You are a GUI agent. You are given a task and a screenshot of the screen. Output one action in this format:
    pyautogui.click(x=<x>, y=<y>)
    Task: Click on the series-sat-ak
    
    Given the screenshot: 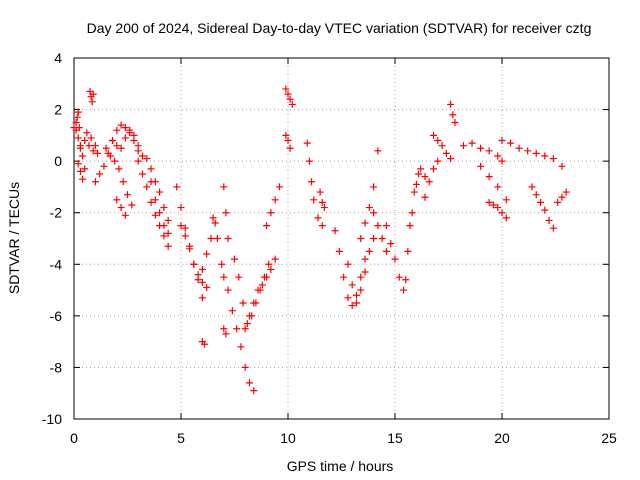 What is the action you would take?
    pyautogui.click(x=482, y=152)
    